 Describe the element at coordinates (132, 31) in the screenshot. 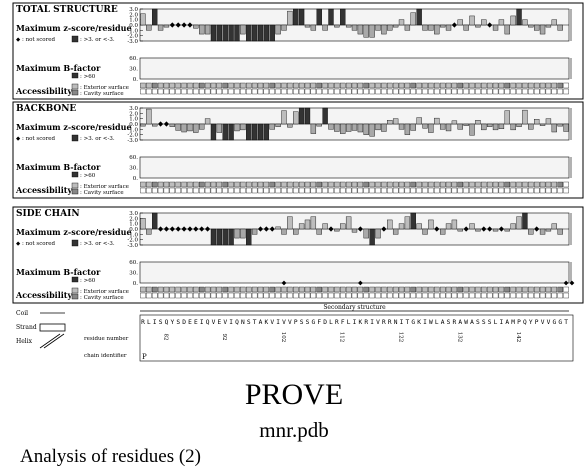

I see `zscore-tick-label: -1.0` at that location.